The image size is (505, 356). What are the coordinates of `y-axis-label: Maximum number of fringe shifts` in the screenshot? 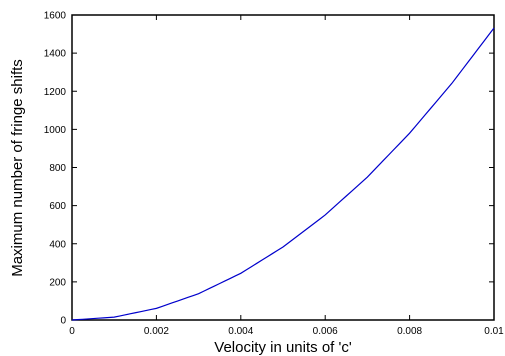 It's located at (17, 168).